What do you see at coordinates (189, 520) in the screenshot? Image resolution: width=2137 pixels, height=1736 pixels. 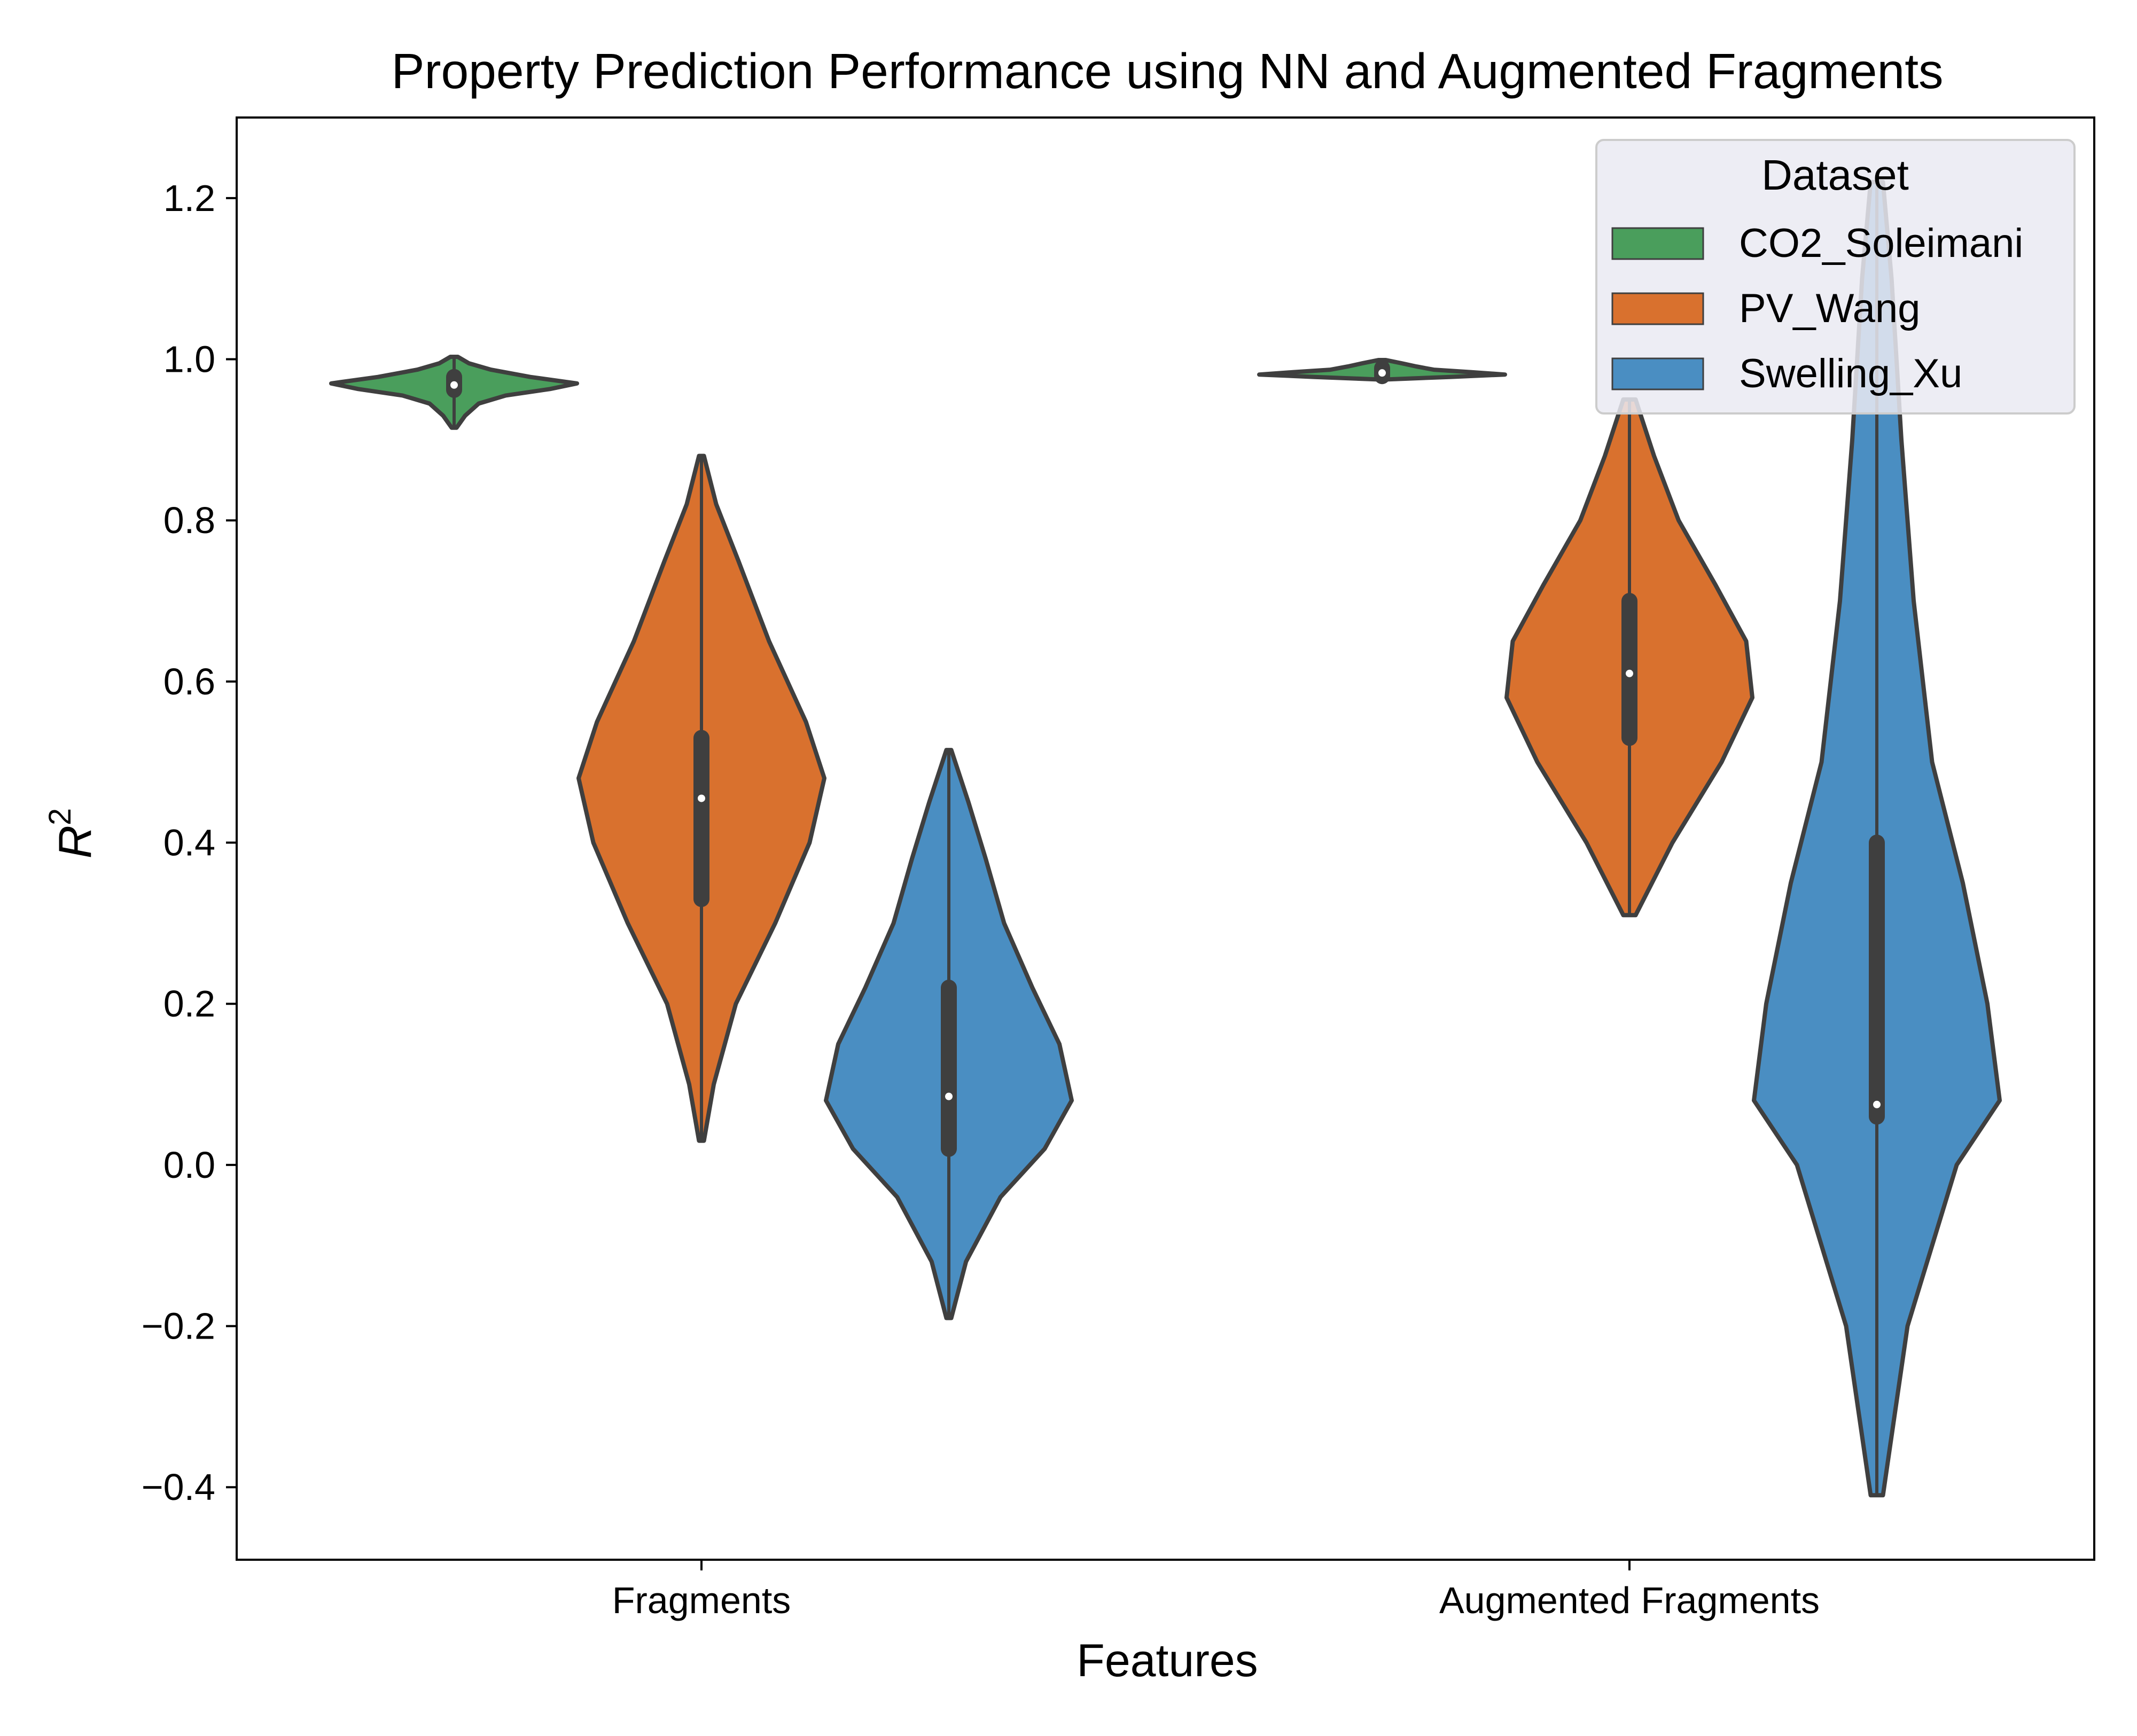 I see `y-tick-label: 0.8` at bounding box center [189, 520].